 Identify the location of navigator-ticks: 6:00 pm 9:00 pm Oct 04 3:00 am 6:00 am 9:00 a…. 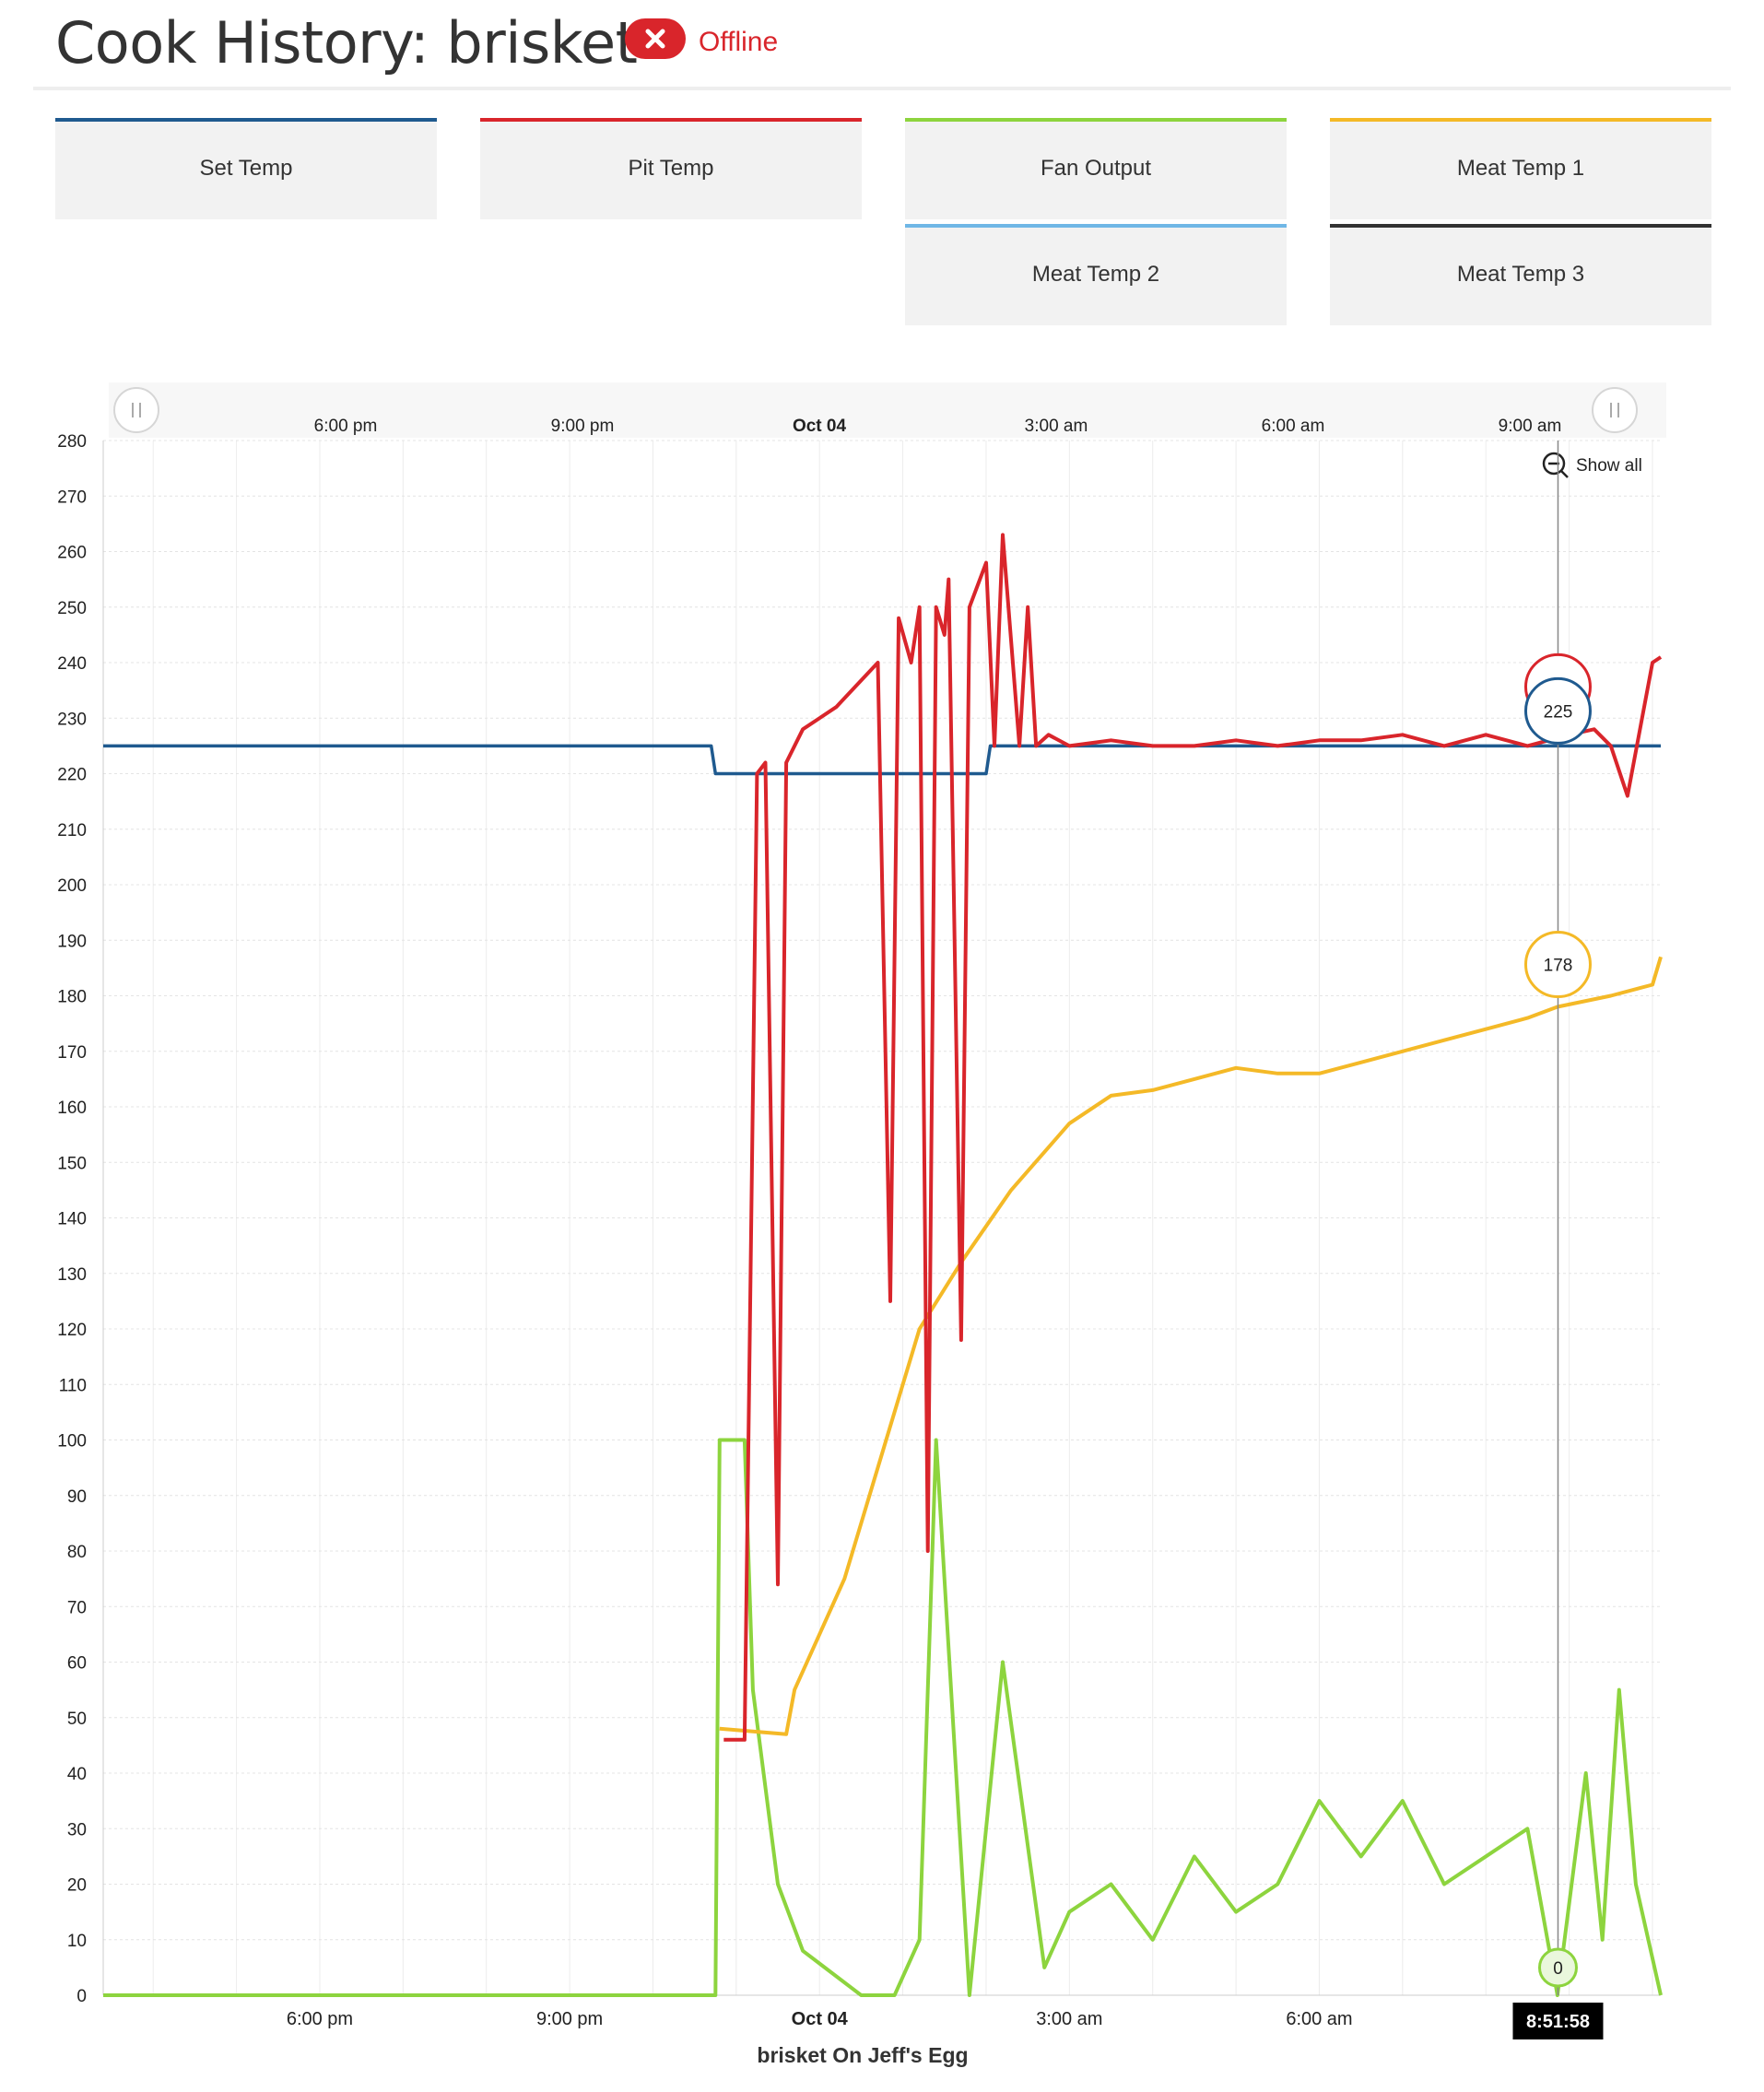
(938, 426).